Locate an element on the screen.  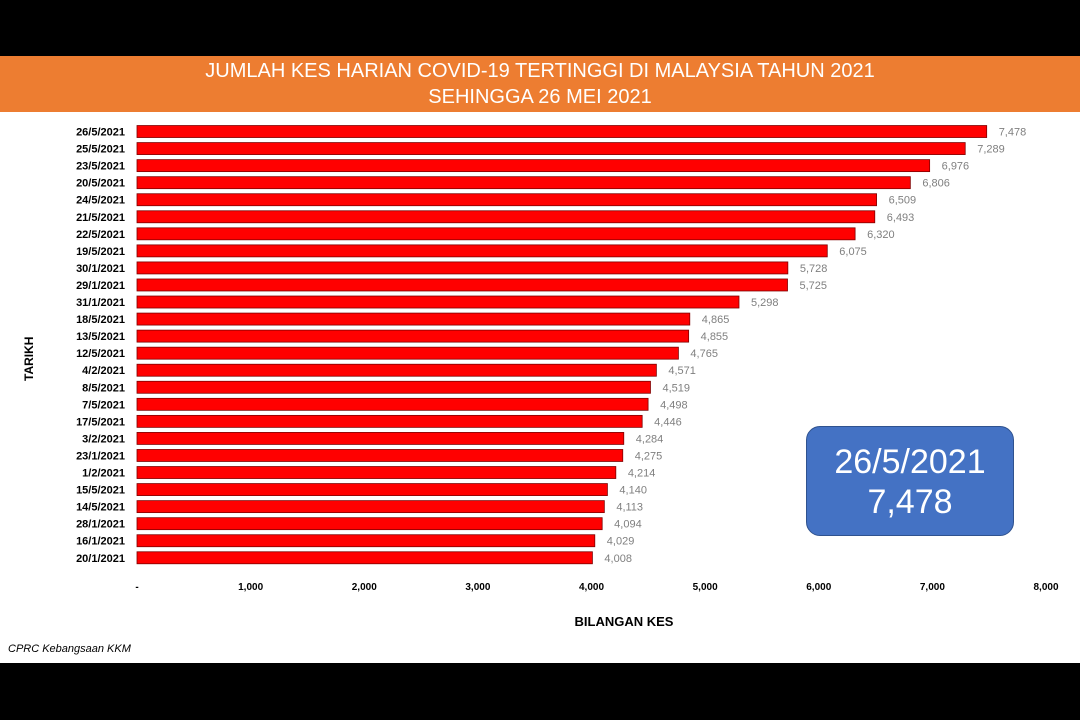
data-label: 4,094 is located at coordinates (628, 525).